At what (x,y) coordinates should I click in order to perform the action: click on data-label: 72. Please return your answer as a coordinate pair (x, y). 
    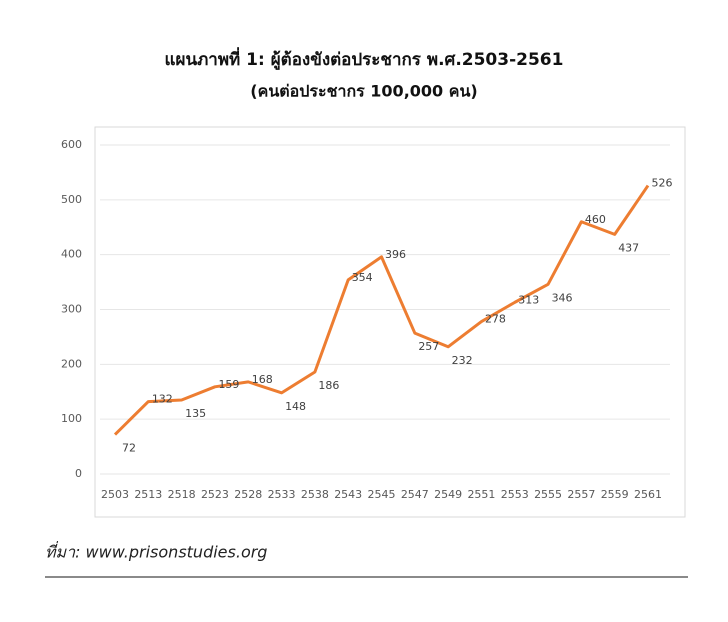
    Looking at the image, I should click on (129, 448).